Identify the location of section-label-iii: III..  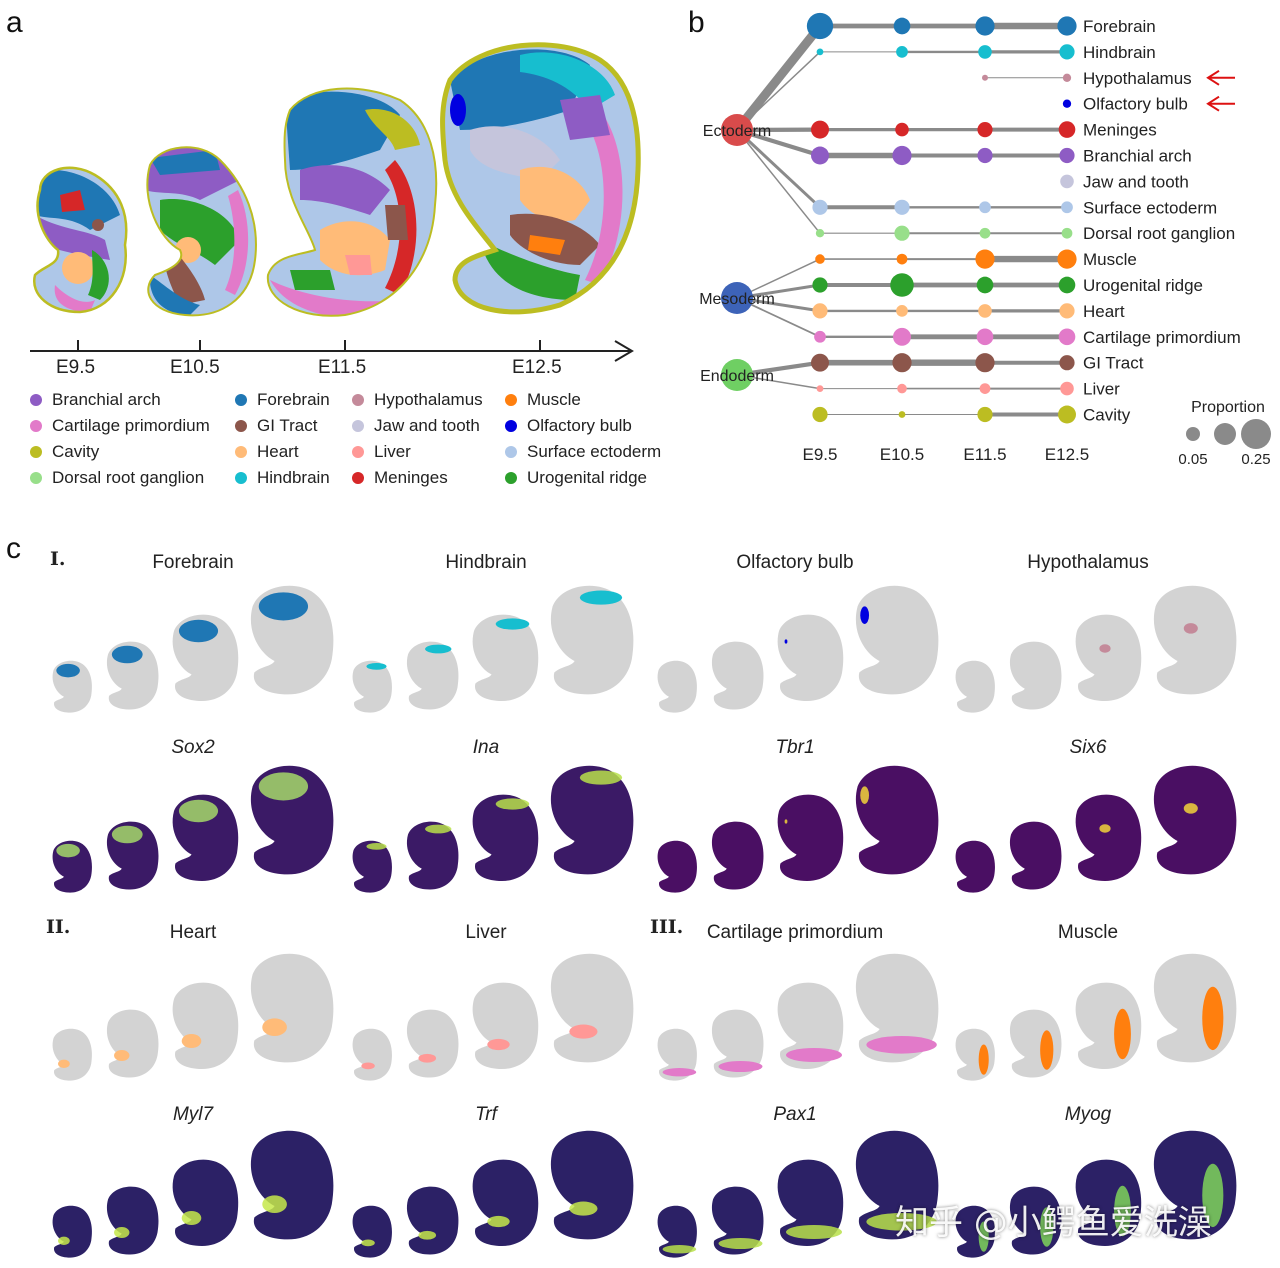
(667, 927).